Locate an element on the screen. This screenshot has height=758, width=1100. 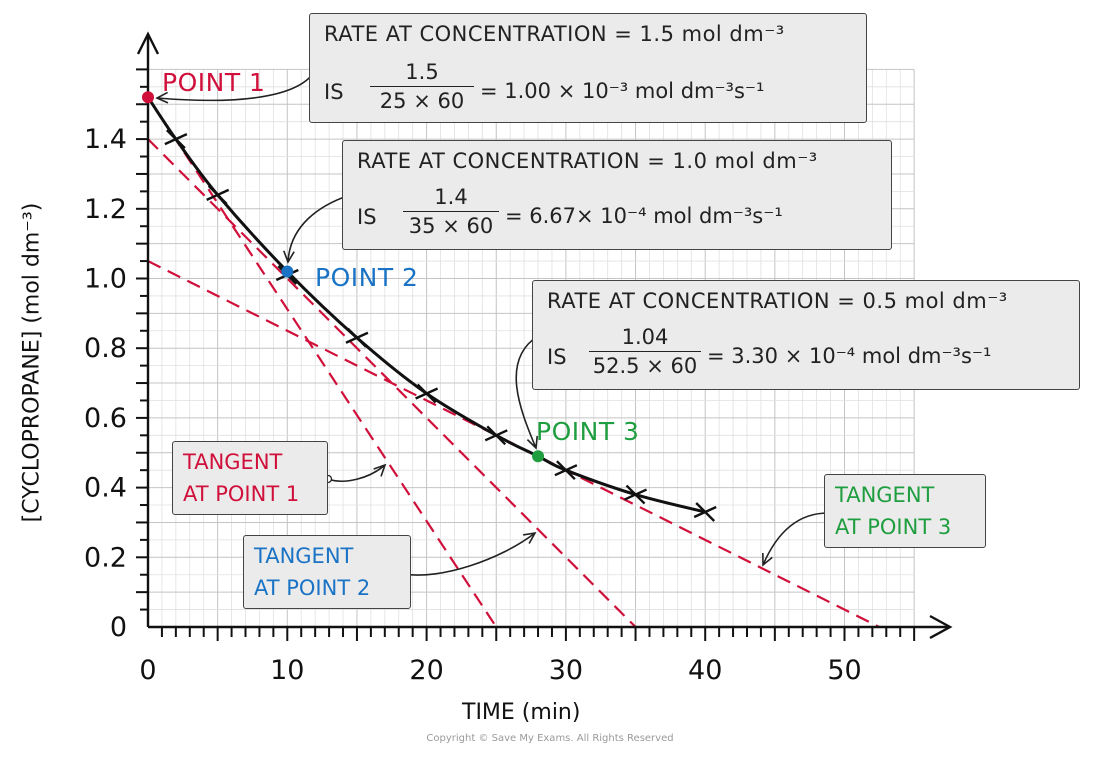
tangent-label-1-line1: TANGENT is located at coordinates (233, 462).